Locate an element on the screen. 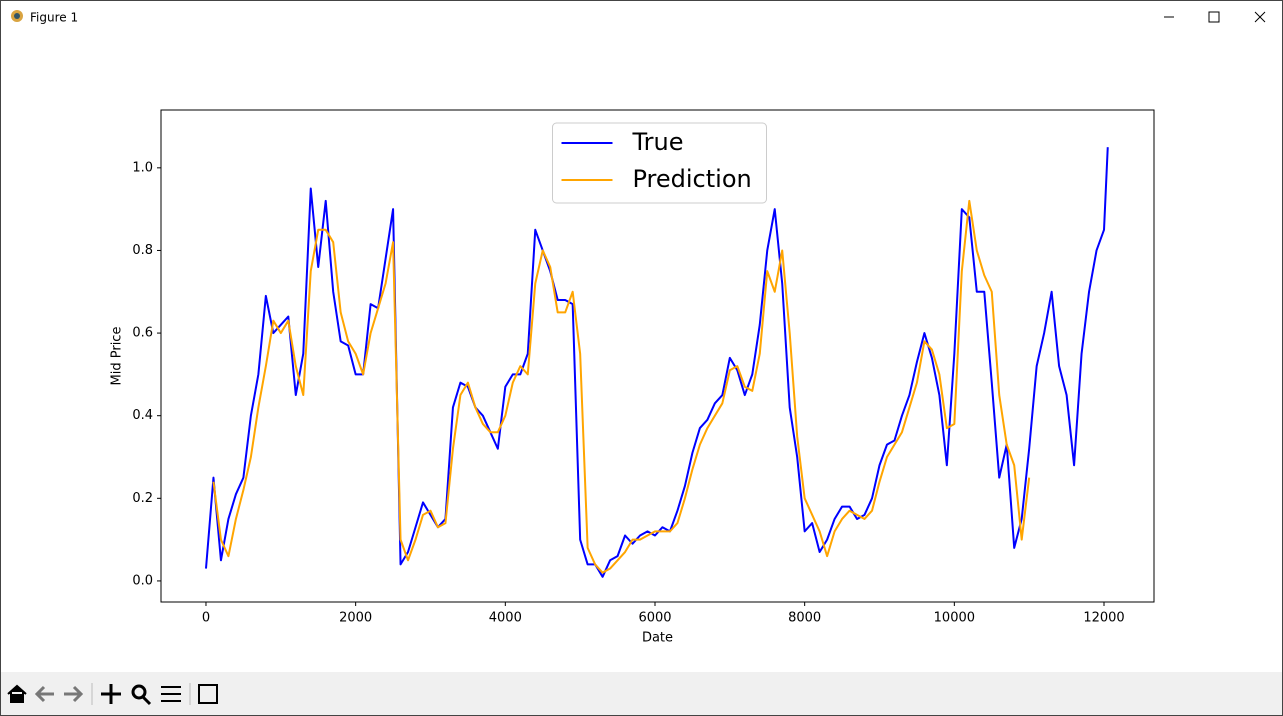 The image size is (1283, 716). forward-button is located at coordinates (74, 694).